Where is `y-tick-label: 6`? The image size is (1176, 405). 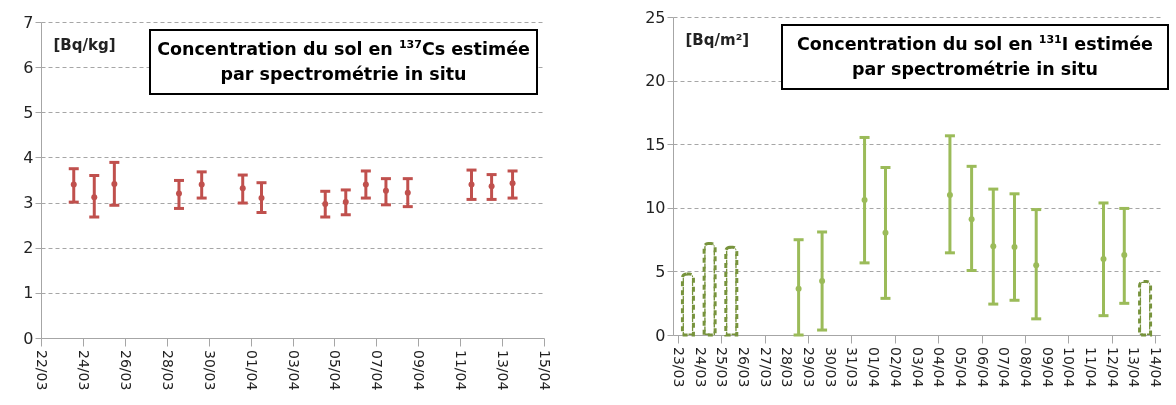 y-tick-label: 6 is located at coordinates (28, 67).